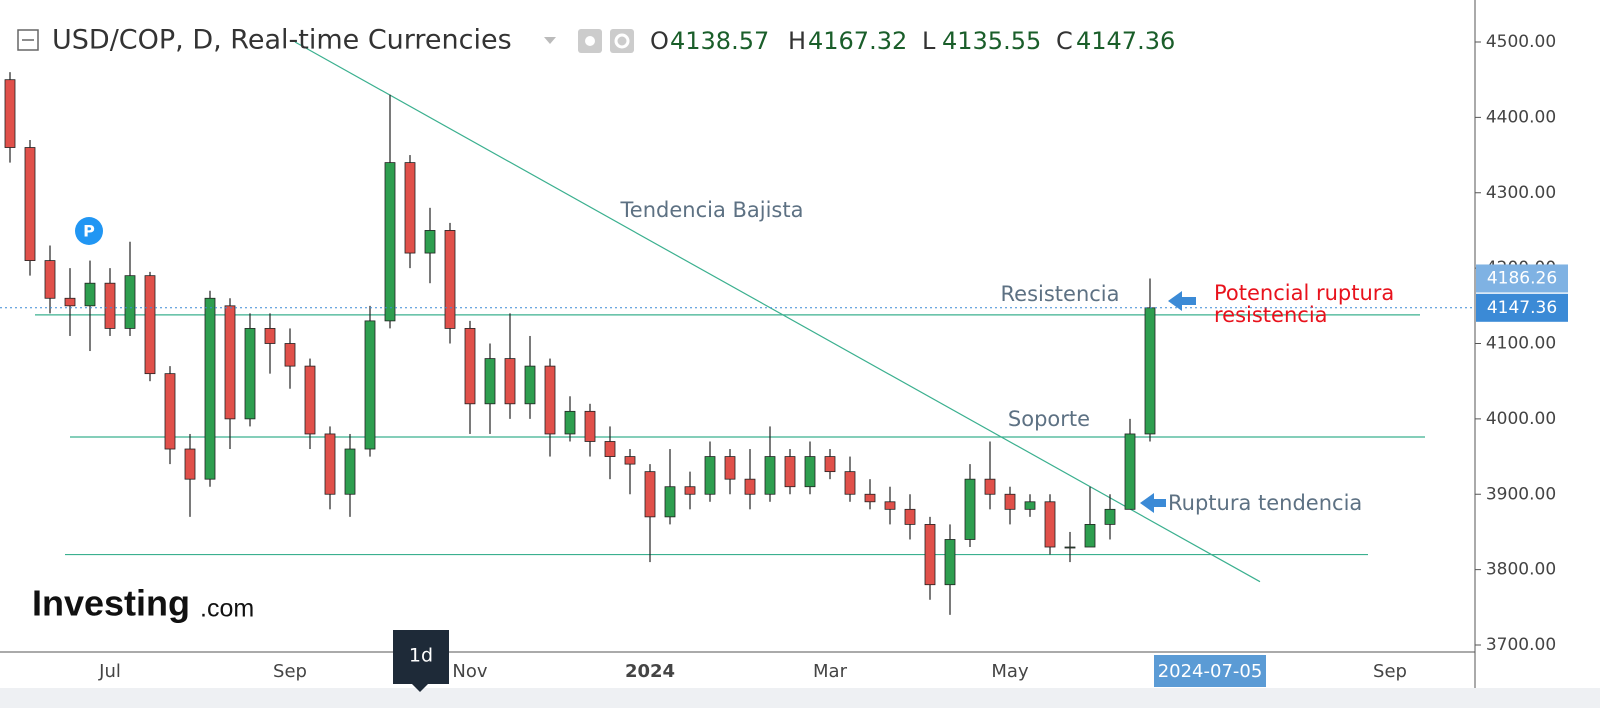 This screenshot has height=708, width=1600. What do you see at coordinates (227, 609) in the screenshot?
I see `logo-suffix: .com` at bounding box center [227, 609].